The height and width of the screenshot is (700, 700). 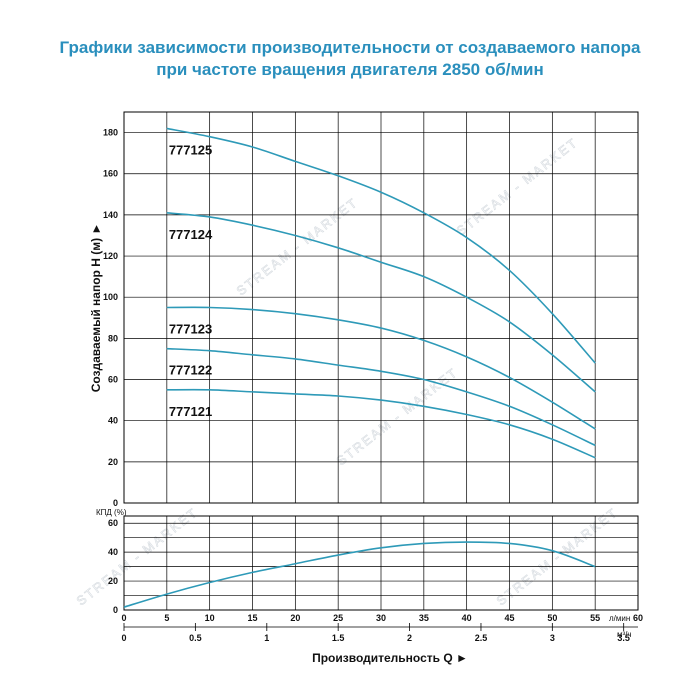 What do you see at coordinates (390, 658) in the screenshot?
I see `x-axis-title: Производительность Q ►` at bounding box center [390, 658].